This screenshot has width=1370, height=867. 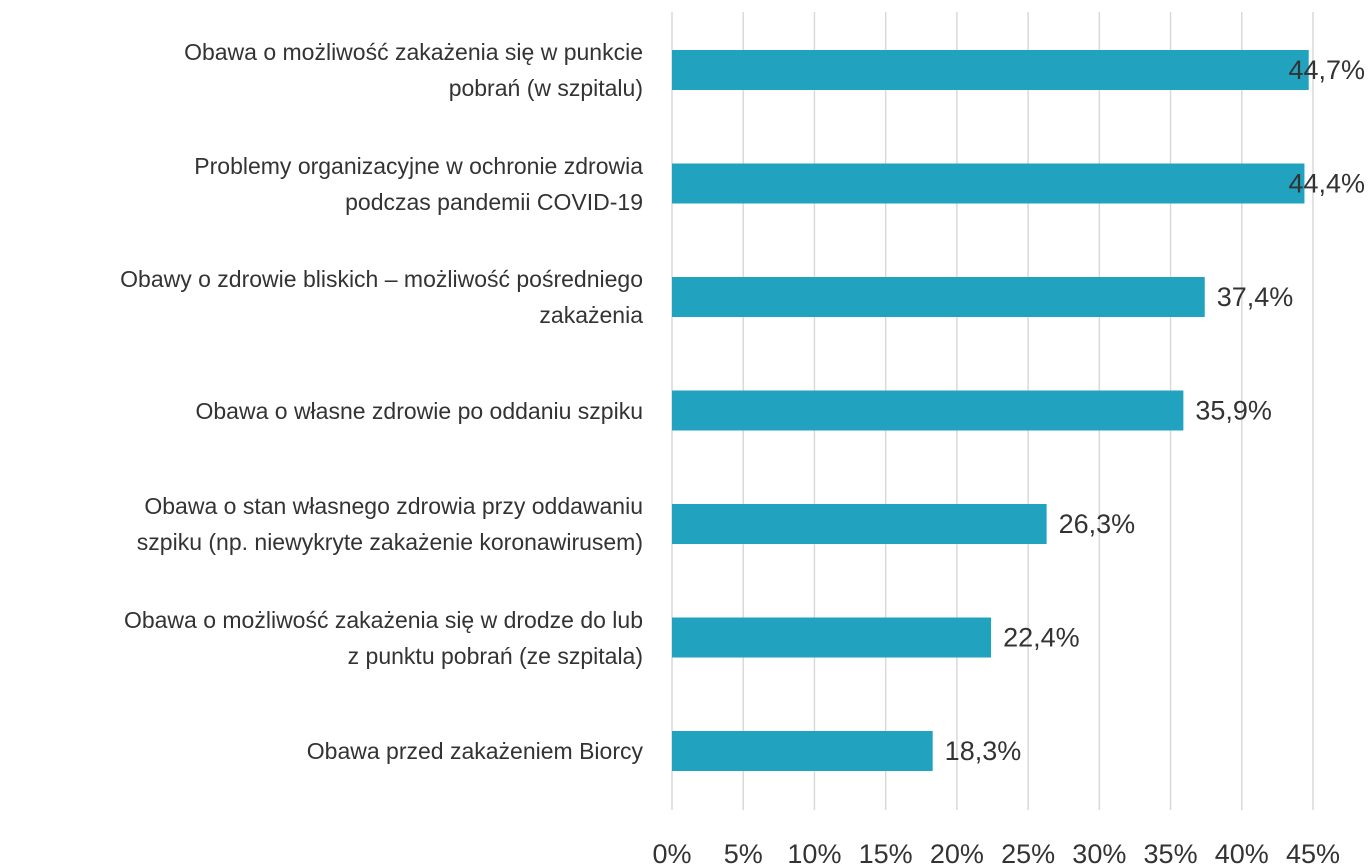 I want to click on x-tick-label: 0%, so click(x=671, y=853).